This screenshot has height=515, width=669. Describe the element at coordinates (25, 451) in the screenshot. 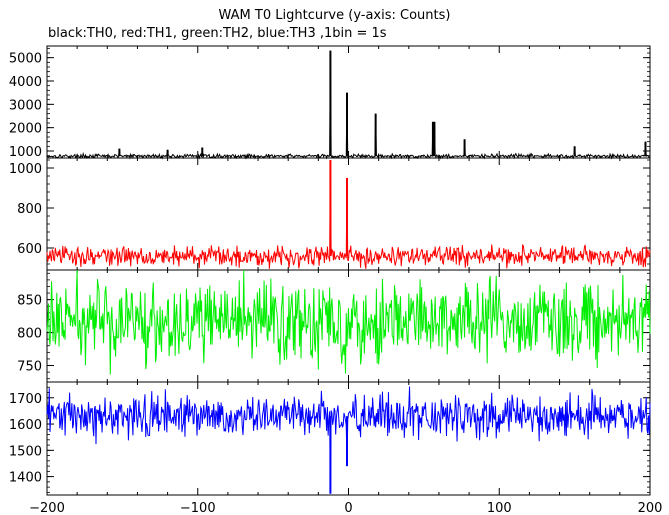

I see `y-tick-label: 1500` at that location.